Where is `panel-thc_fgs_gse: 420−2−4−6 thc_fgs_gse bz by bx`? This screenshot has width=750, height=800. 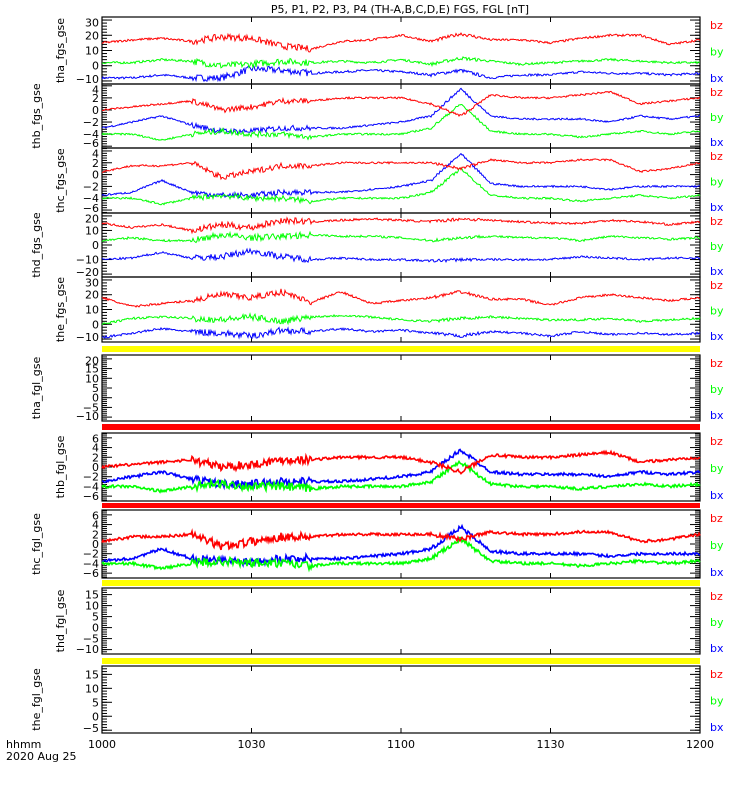
panel-thc_fgs_gse: 420−2−4−6 thc_fgs_gse bz by bx is located at coordinates (389, 181).